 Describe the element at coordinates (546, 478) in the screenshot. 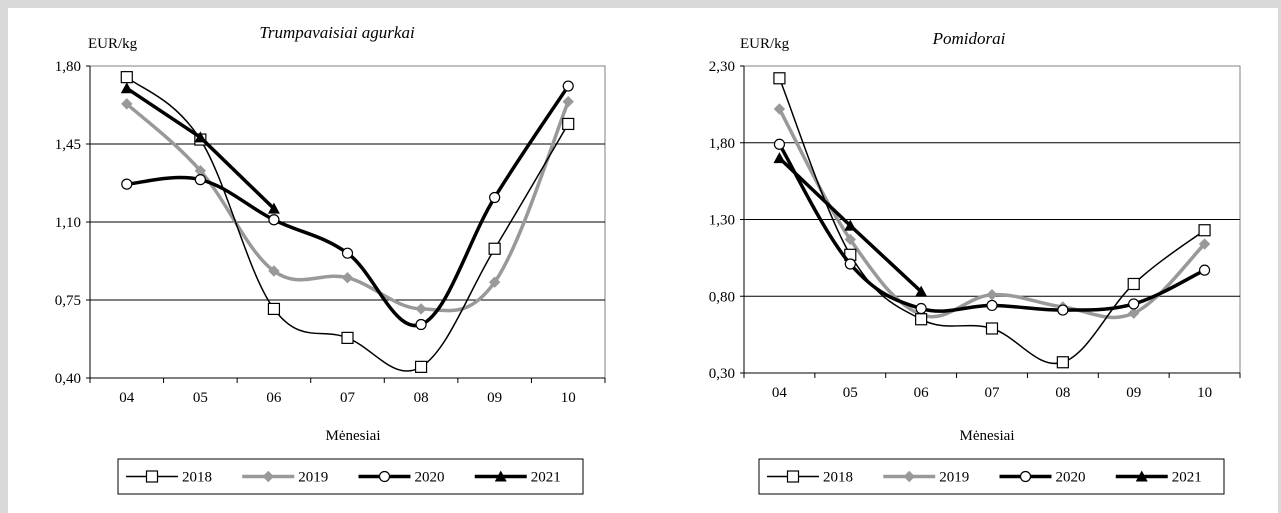

I see `legend-label: 2021` at that location.